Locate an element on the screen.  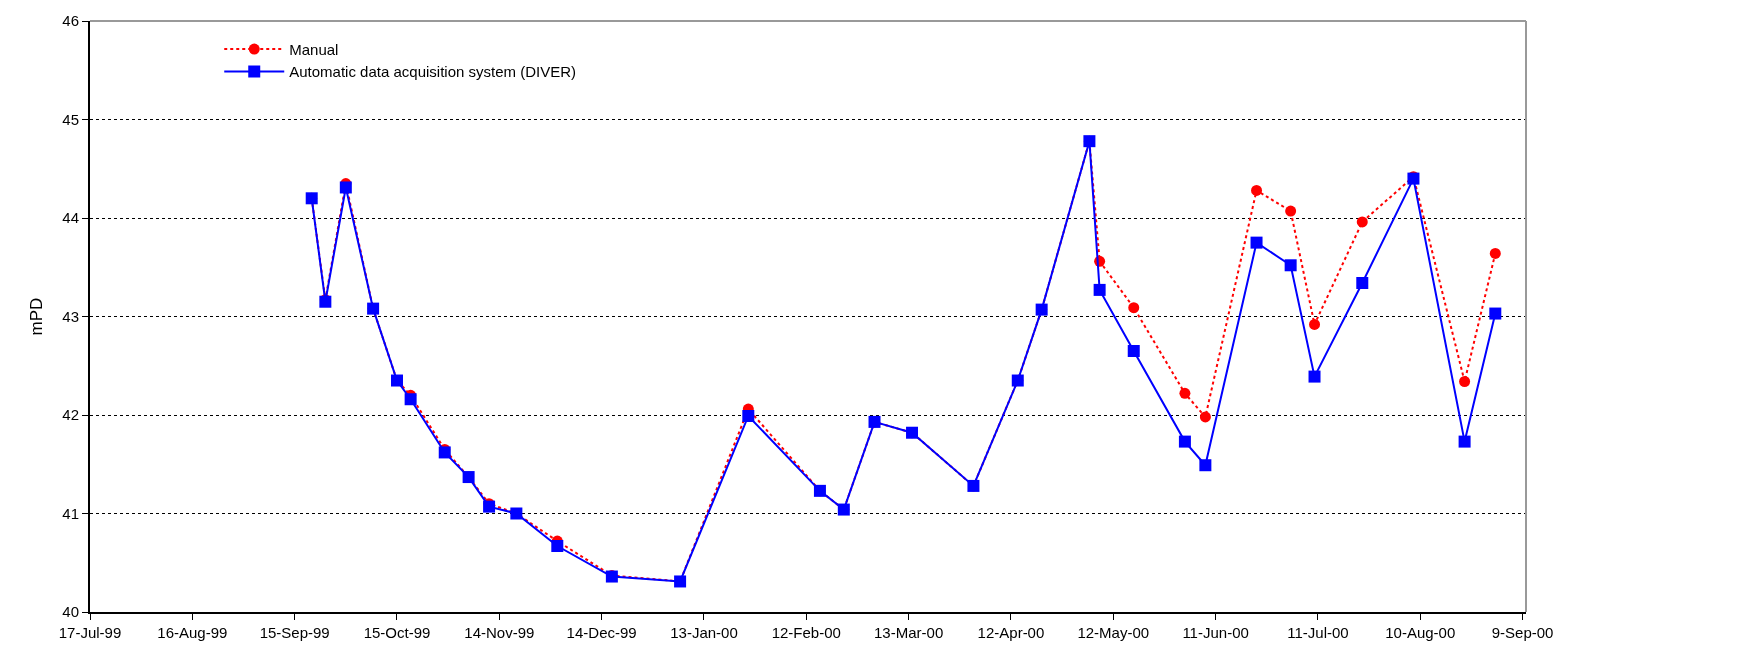
legend-label: Automatic data acquisition system (DIVER) is located at coordinates (433, 72).